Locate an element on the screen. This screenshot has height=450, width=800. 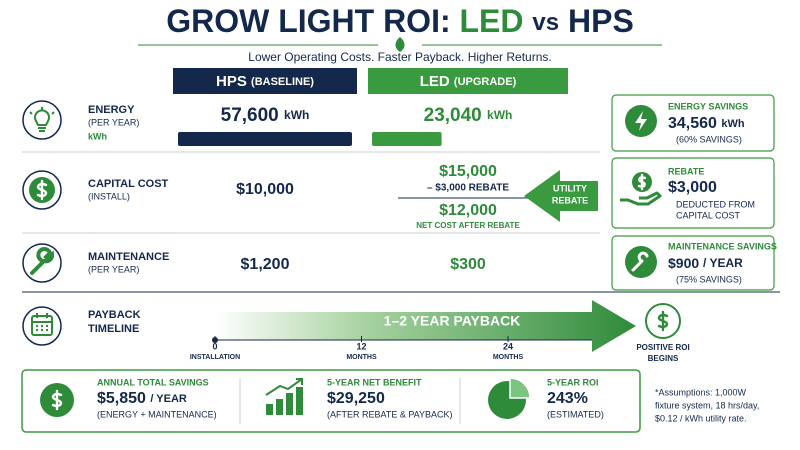
card-note: (60% SAVINGS) is located at coordinates (709, 139).